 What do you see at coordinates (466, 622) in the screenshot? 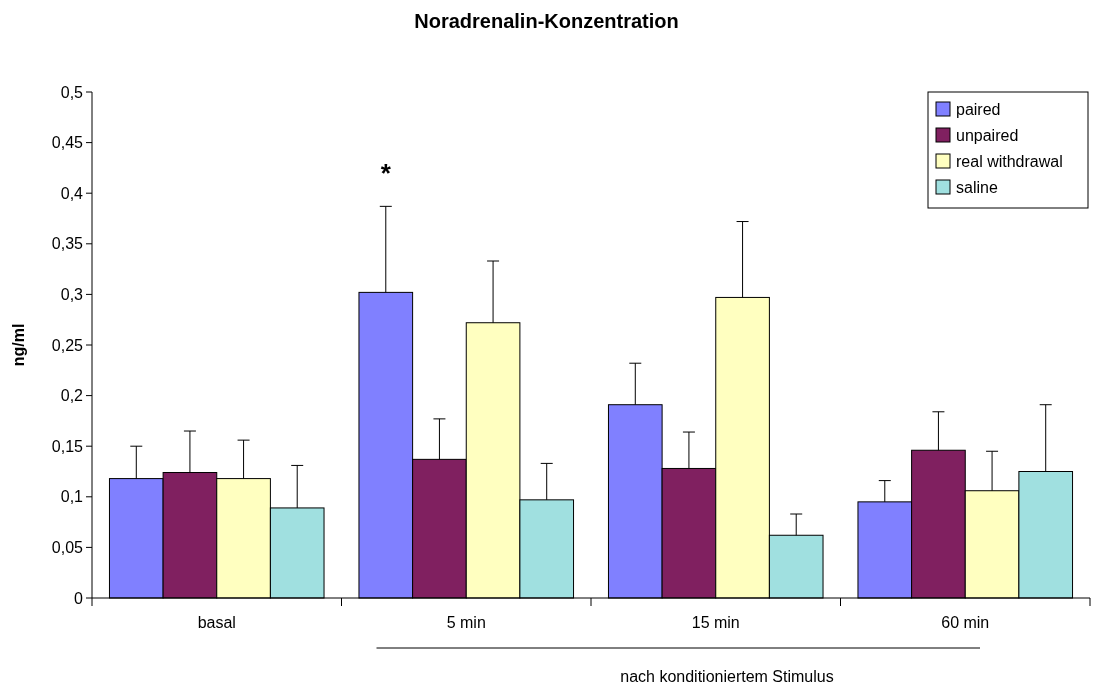
I see `x-tick-label: 5 min` at bounding box center [466, 622].